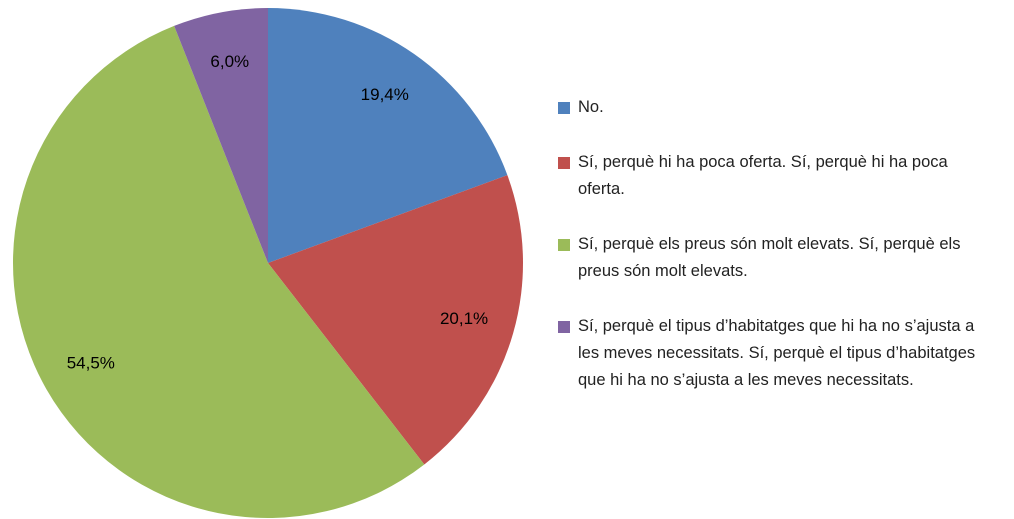  What do you see at coordinates (229, 61) in the screenshot?
I see `data-label: 6,0%` at bounding box center [229, 61].